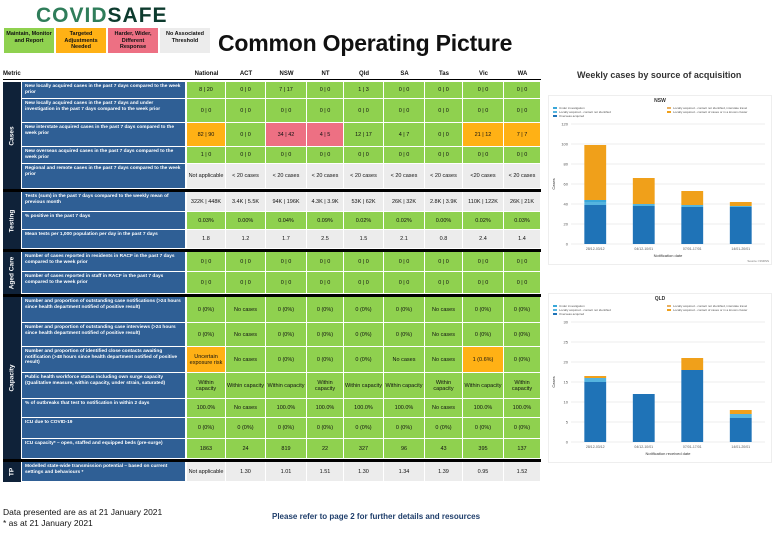 This screenshot has height=550, width=773. I want to click on metric-cell: 4 | 5, so click(325, 135).